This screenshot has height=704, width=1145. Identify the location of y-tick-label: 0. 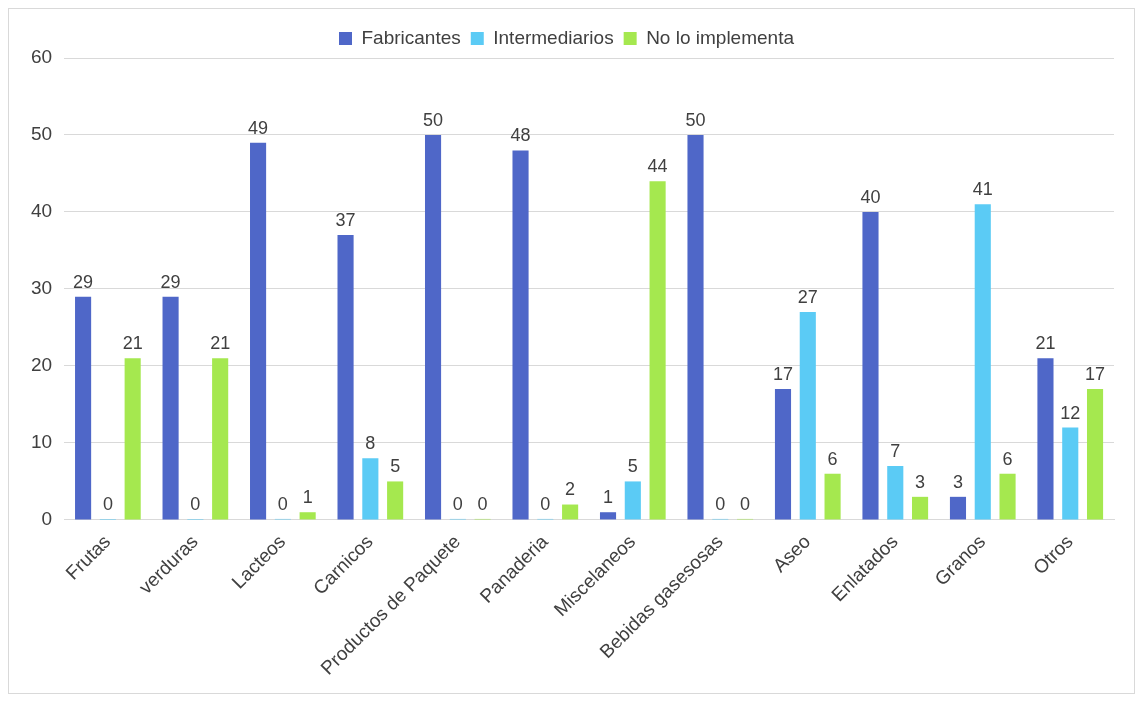
(47, 519).